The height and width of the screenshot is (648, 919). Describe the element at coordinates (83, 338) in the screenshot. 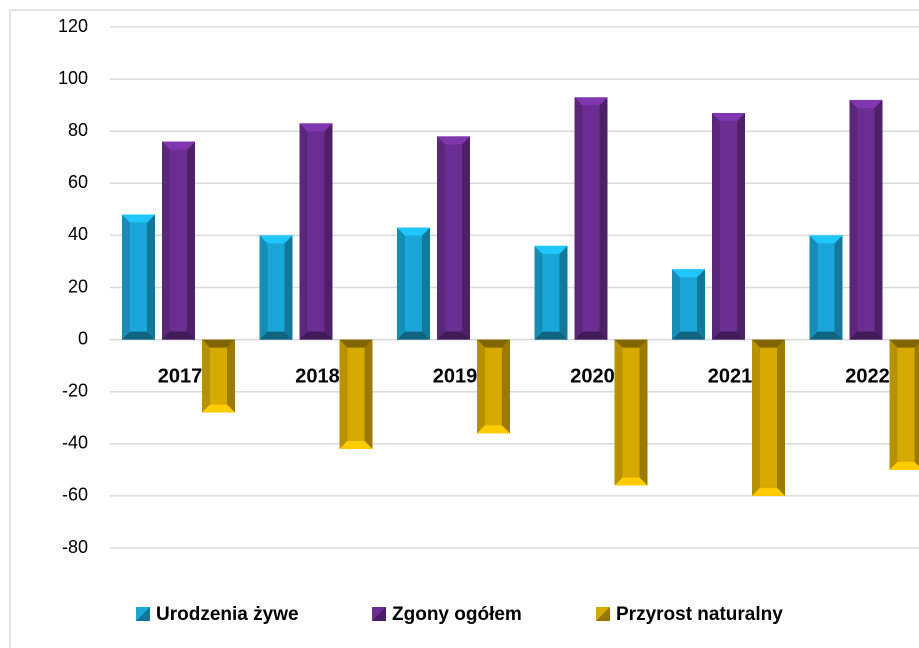

I see `y-tick-label: 0` at that location.